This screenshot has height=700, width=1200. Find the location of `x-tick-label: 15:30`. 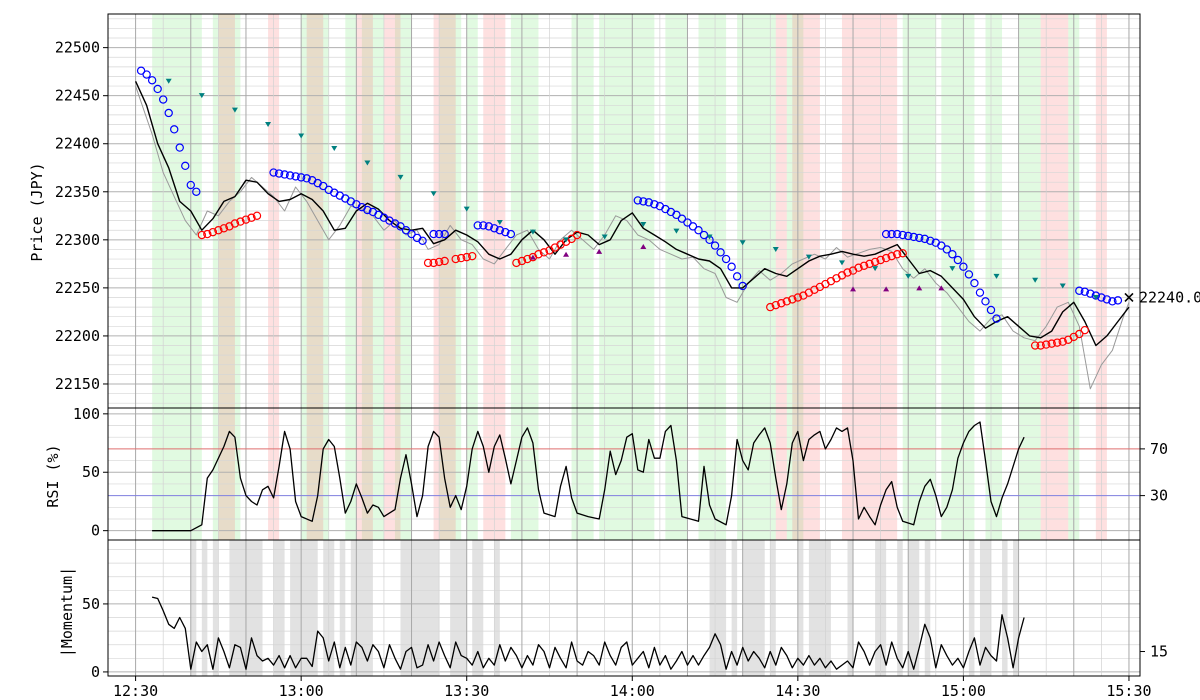

x-tick-label: 15:30 is located at coordinates (1128, 691).